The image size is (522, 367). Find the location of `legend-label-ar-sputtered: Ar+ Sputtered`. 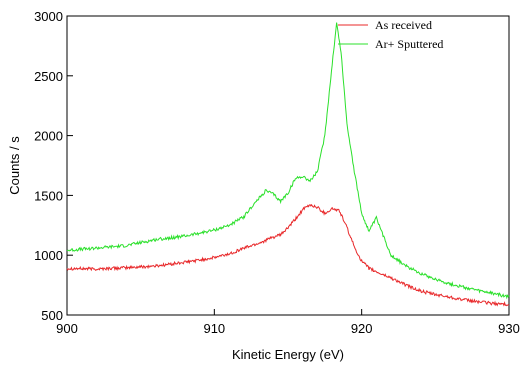

legend-label-ar-sputtered: Ar+ Sputtered is located at coordinates (409, 44).